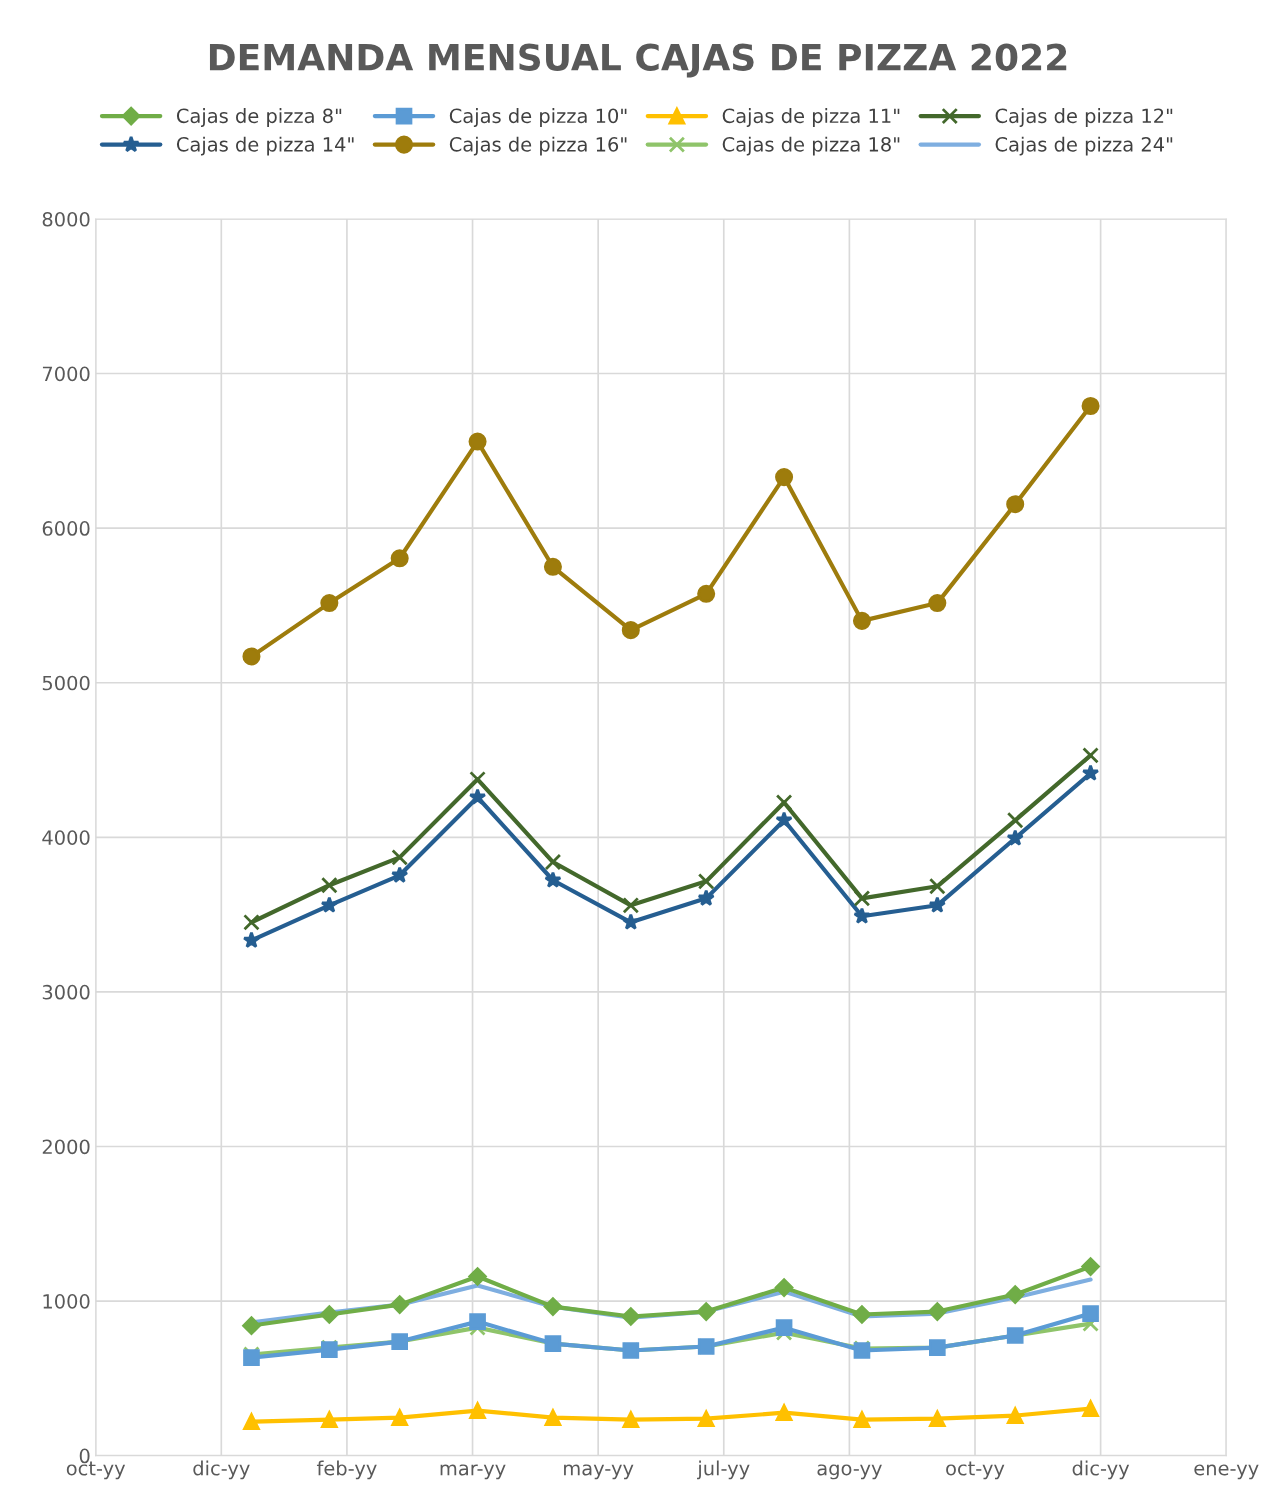 Image resolution: width=1276 pixels, height=1510 pixels. Describe the element at coordinates (259, 117) in the screenshot. I see `legend-label: Cajas de pizza 8"` at that location.